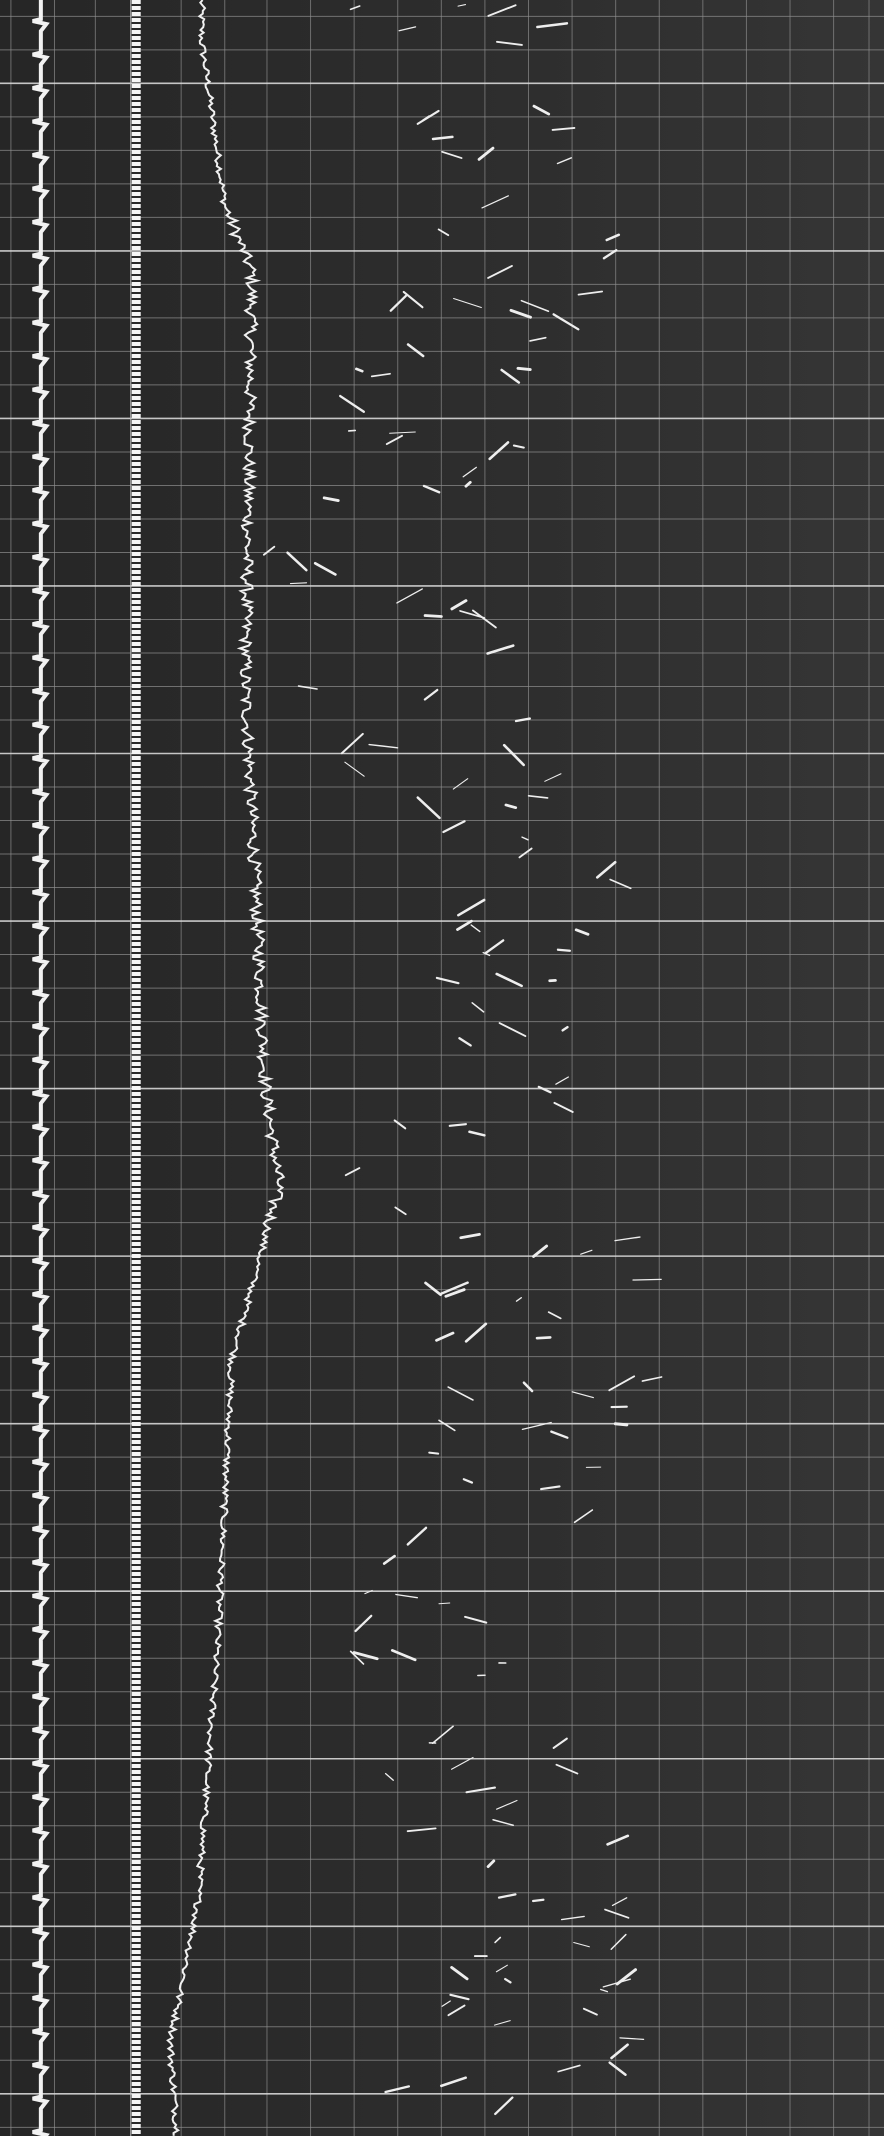 The image size is (884, 2136). What do you see at coordinates (226, 1068) in the screenshot?
I see `main-trace` at bounding box center [226, 1068].